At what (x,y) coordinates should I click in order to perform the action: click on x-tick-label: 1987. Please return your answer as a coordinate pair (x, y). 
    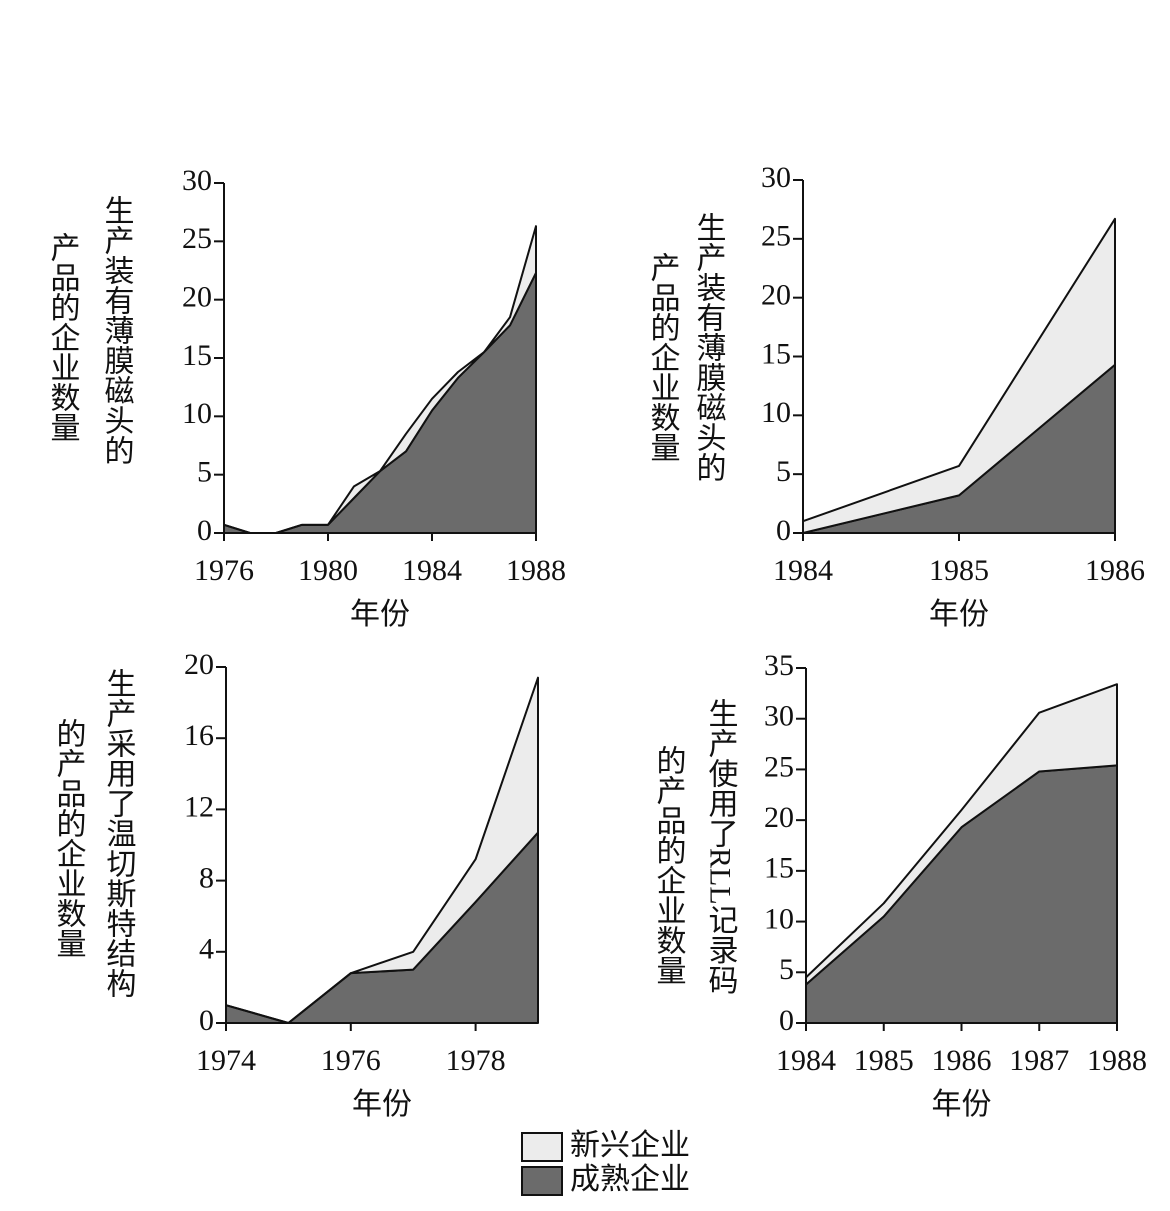
    Looking at the image, I should click on (1039, 1060).